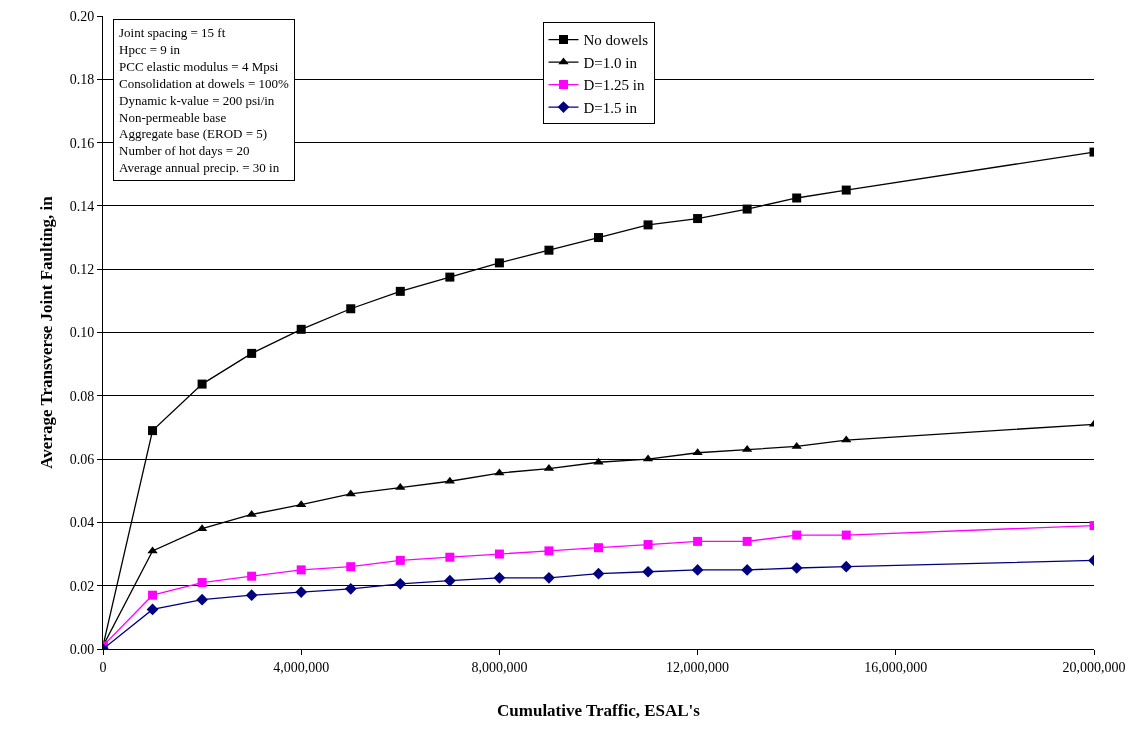  I want to click on x-tick-label: 16,000,000, so click(896, 667).